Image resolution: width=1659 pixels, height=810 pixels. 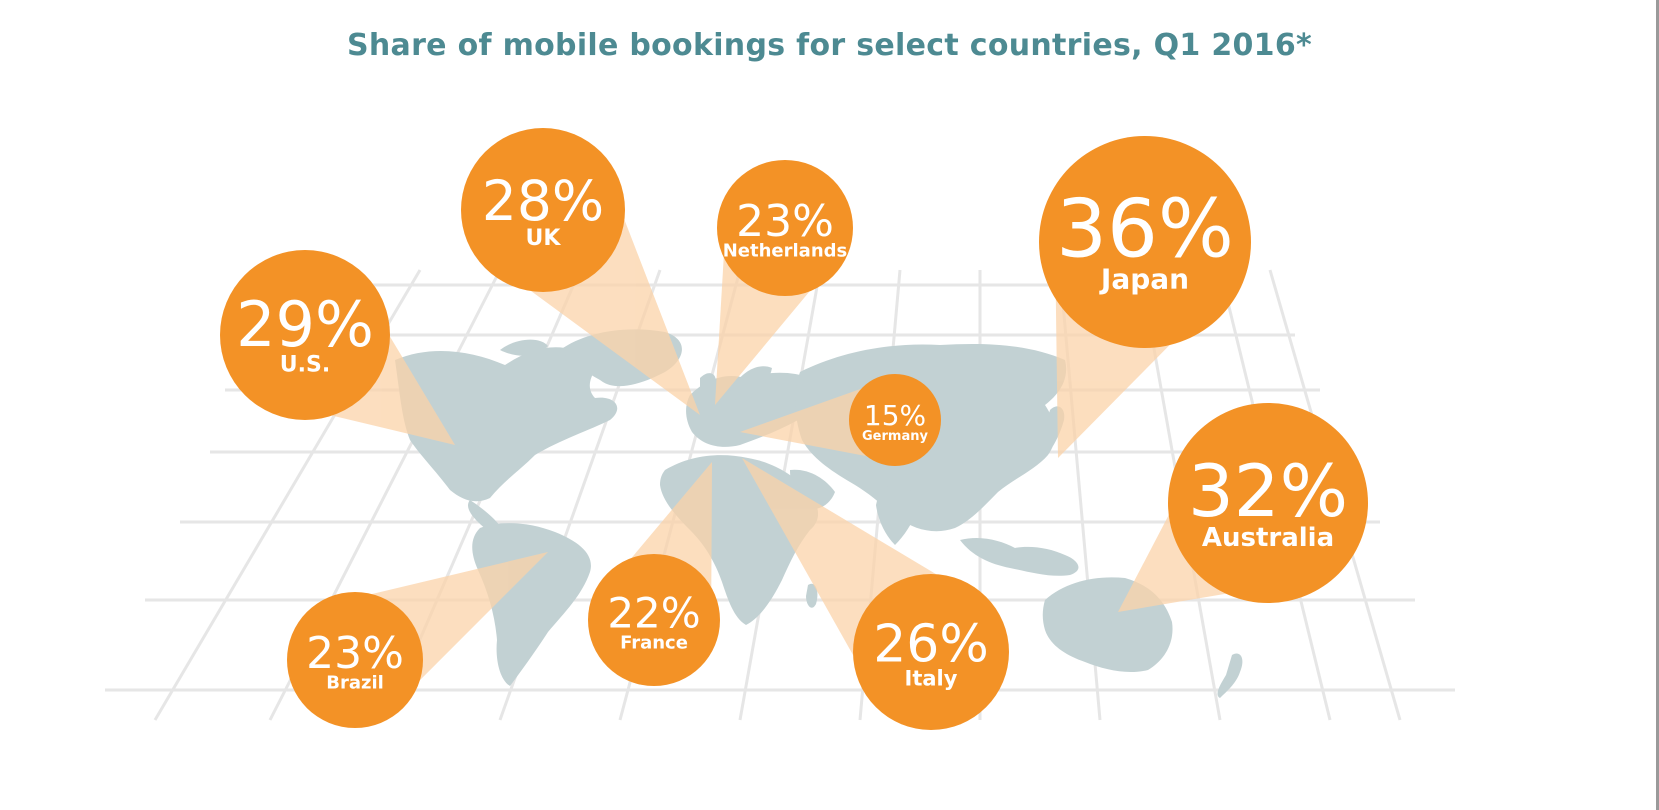 What do you see at coordinates (524, 347) in the screenshot?
I see `arctic-islands-shape` at bounding box center [524, 347].